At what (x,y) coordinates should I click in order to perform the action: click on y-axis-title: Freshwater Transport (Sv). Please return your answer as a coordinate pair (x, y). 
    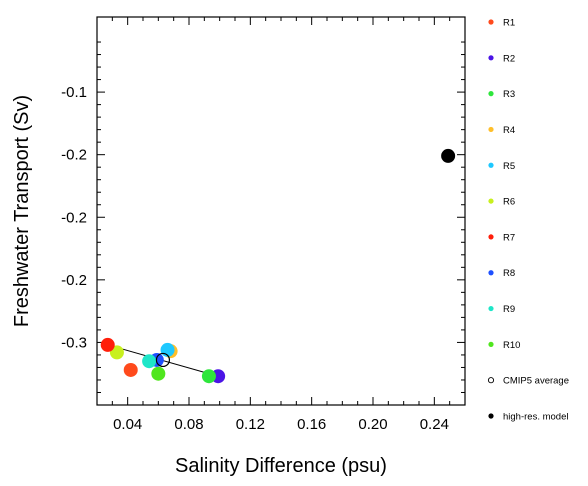
    Looking at the image, I should click on (22, 211).